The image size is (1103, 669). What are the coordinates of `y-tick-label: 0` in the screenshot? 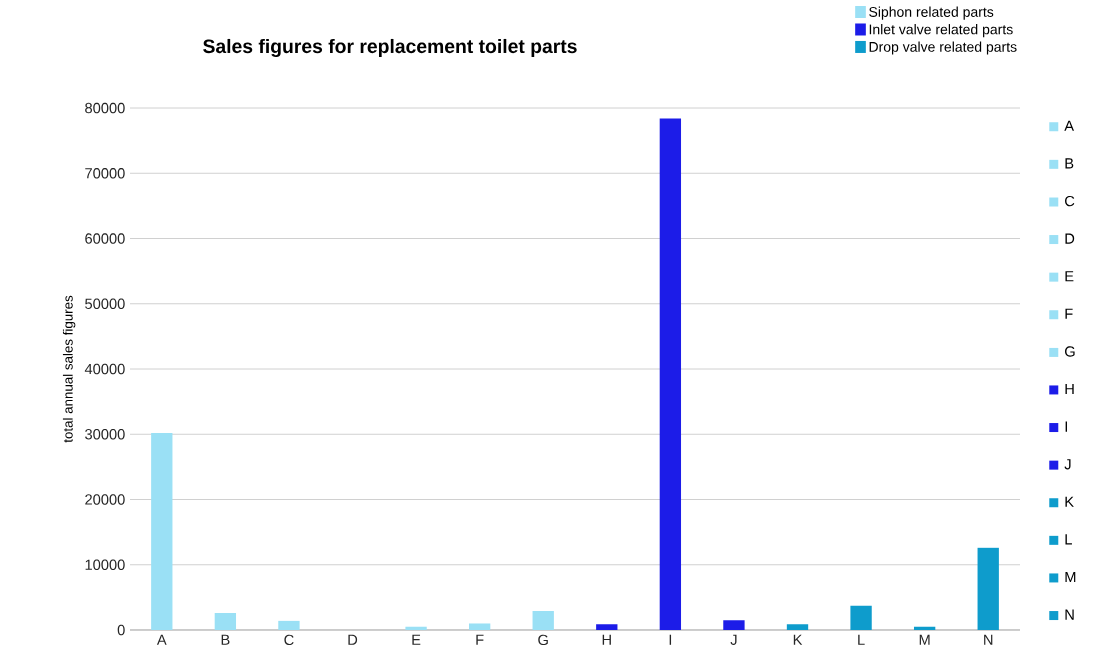 It's located at (121, 630).